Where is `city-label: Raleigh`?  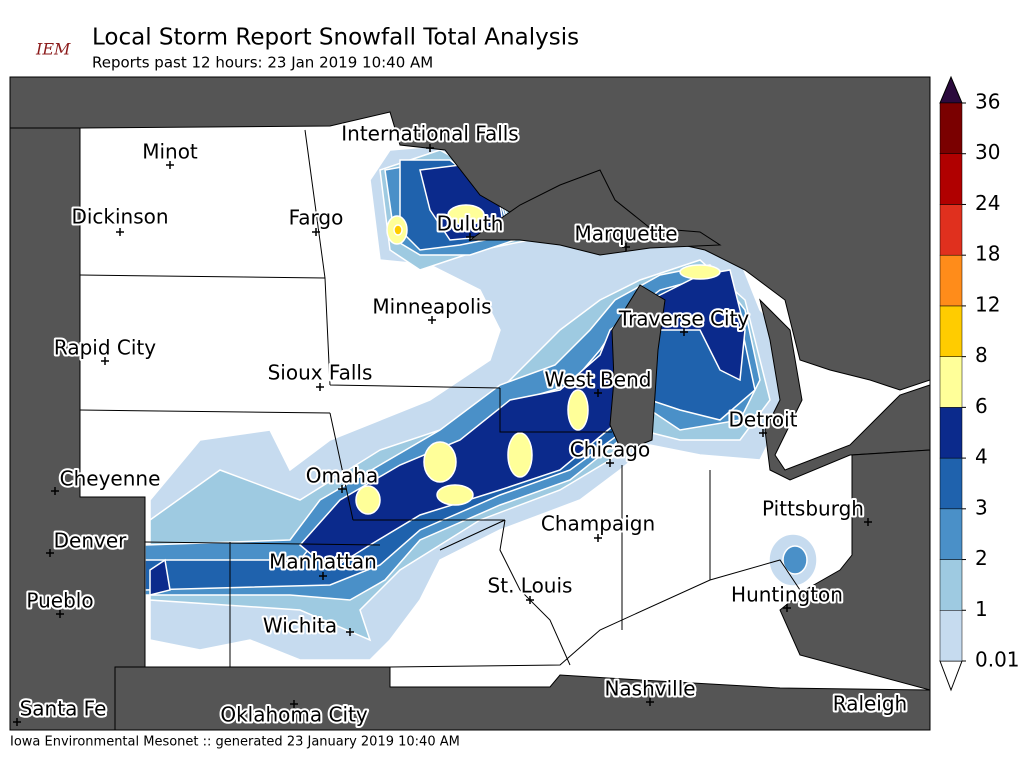 city-label: Raleigh is located at coordinates (870, 704).